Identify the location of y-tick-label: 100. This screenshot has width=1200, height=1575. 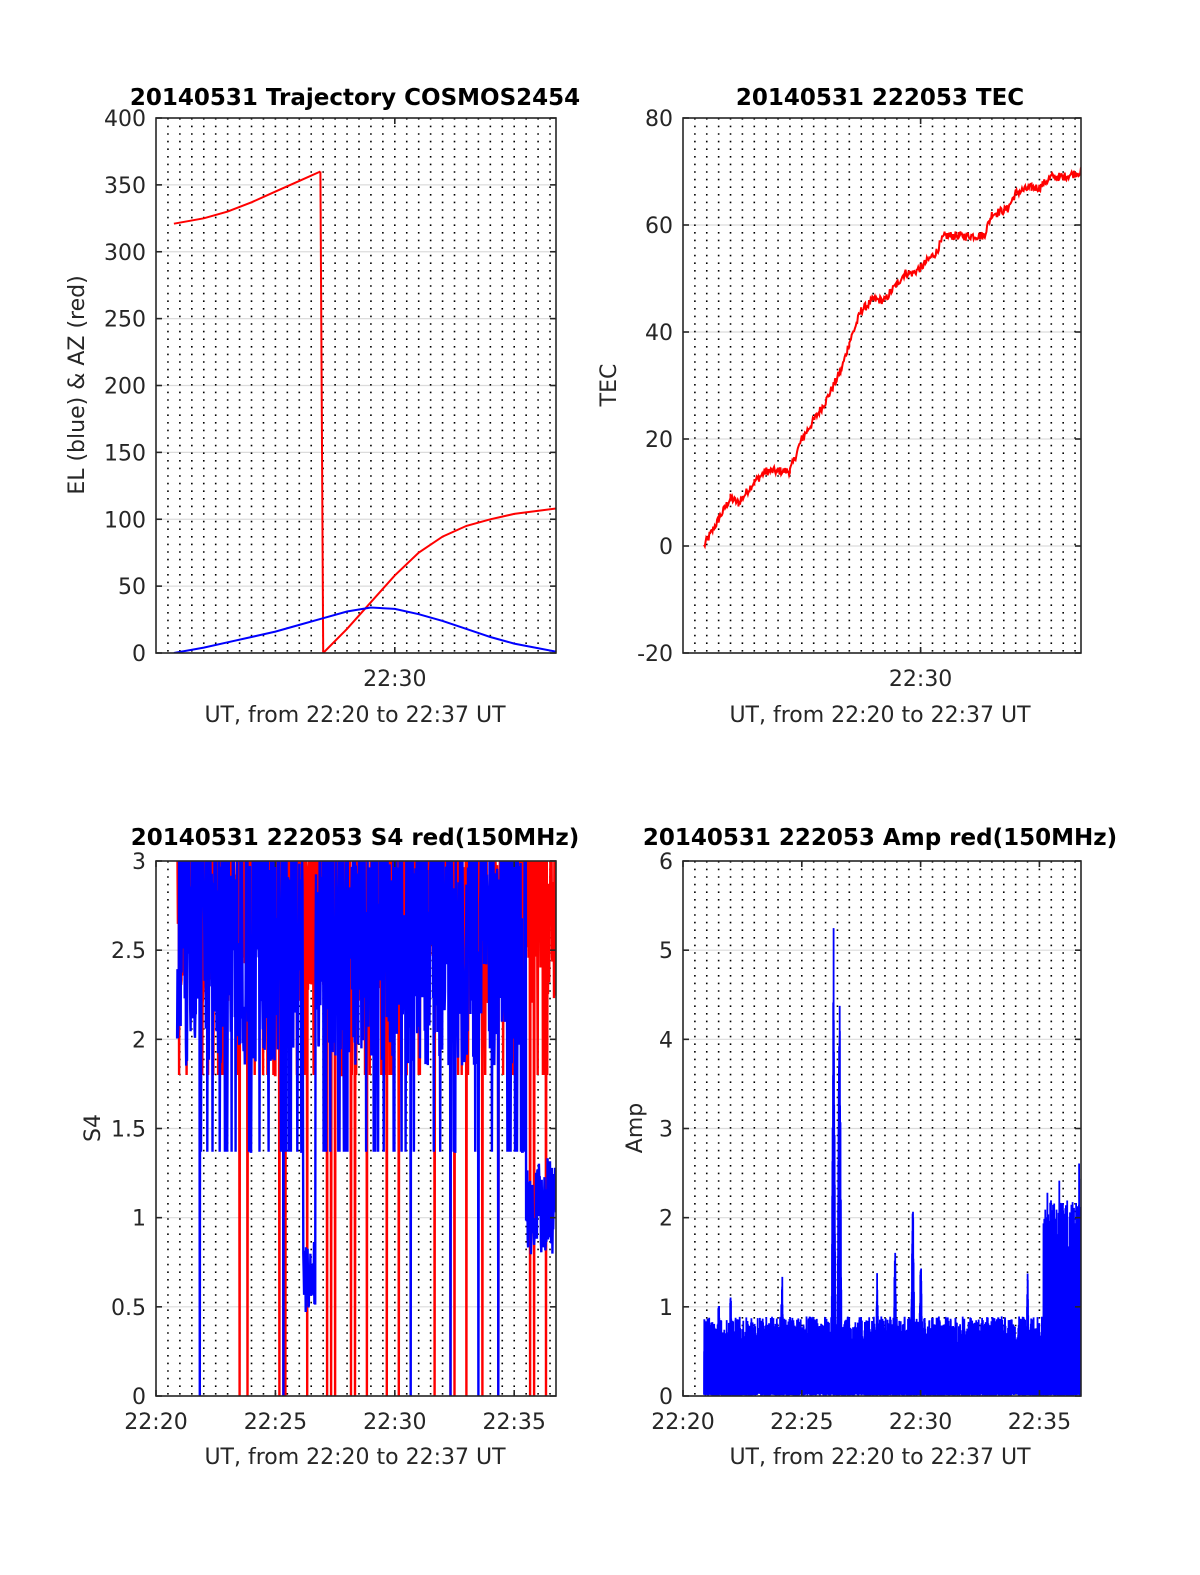
(125, 520).